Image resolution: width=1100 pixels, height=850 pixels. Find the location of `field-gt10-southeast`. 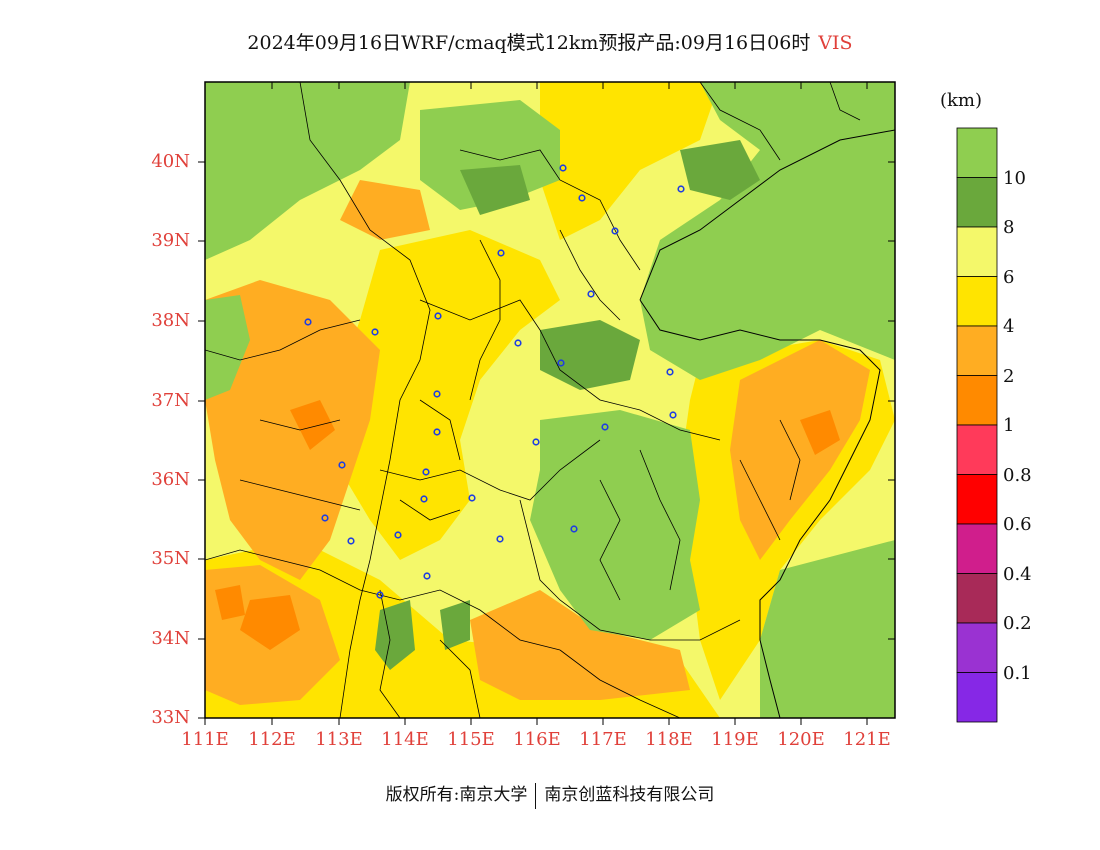

field-gt10-southeast is located at coordinates (827, 629).